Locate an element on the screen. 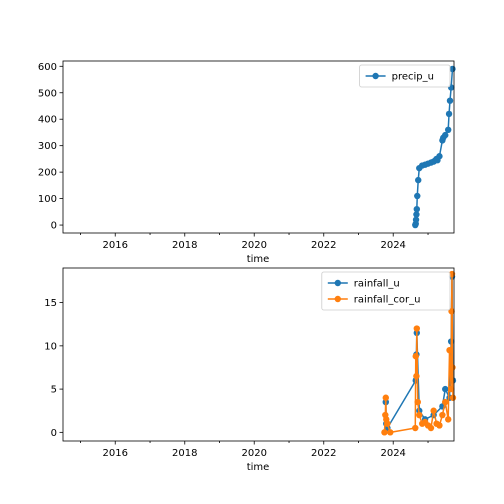 The image size is (504, 504). y-tick-label: 500 is located at coordinates (47, 93).